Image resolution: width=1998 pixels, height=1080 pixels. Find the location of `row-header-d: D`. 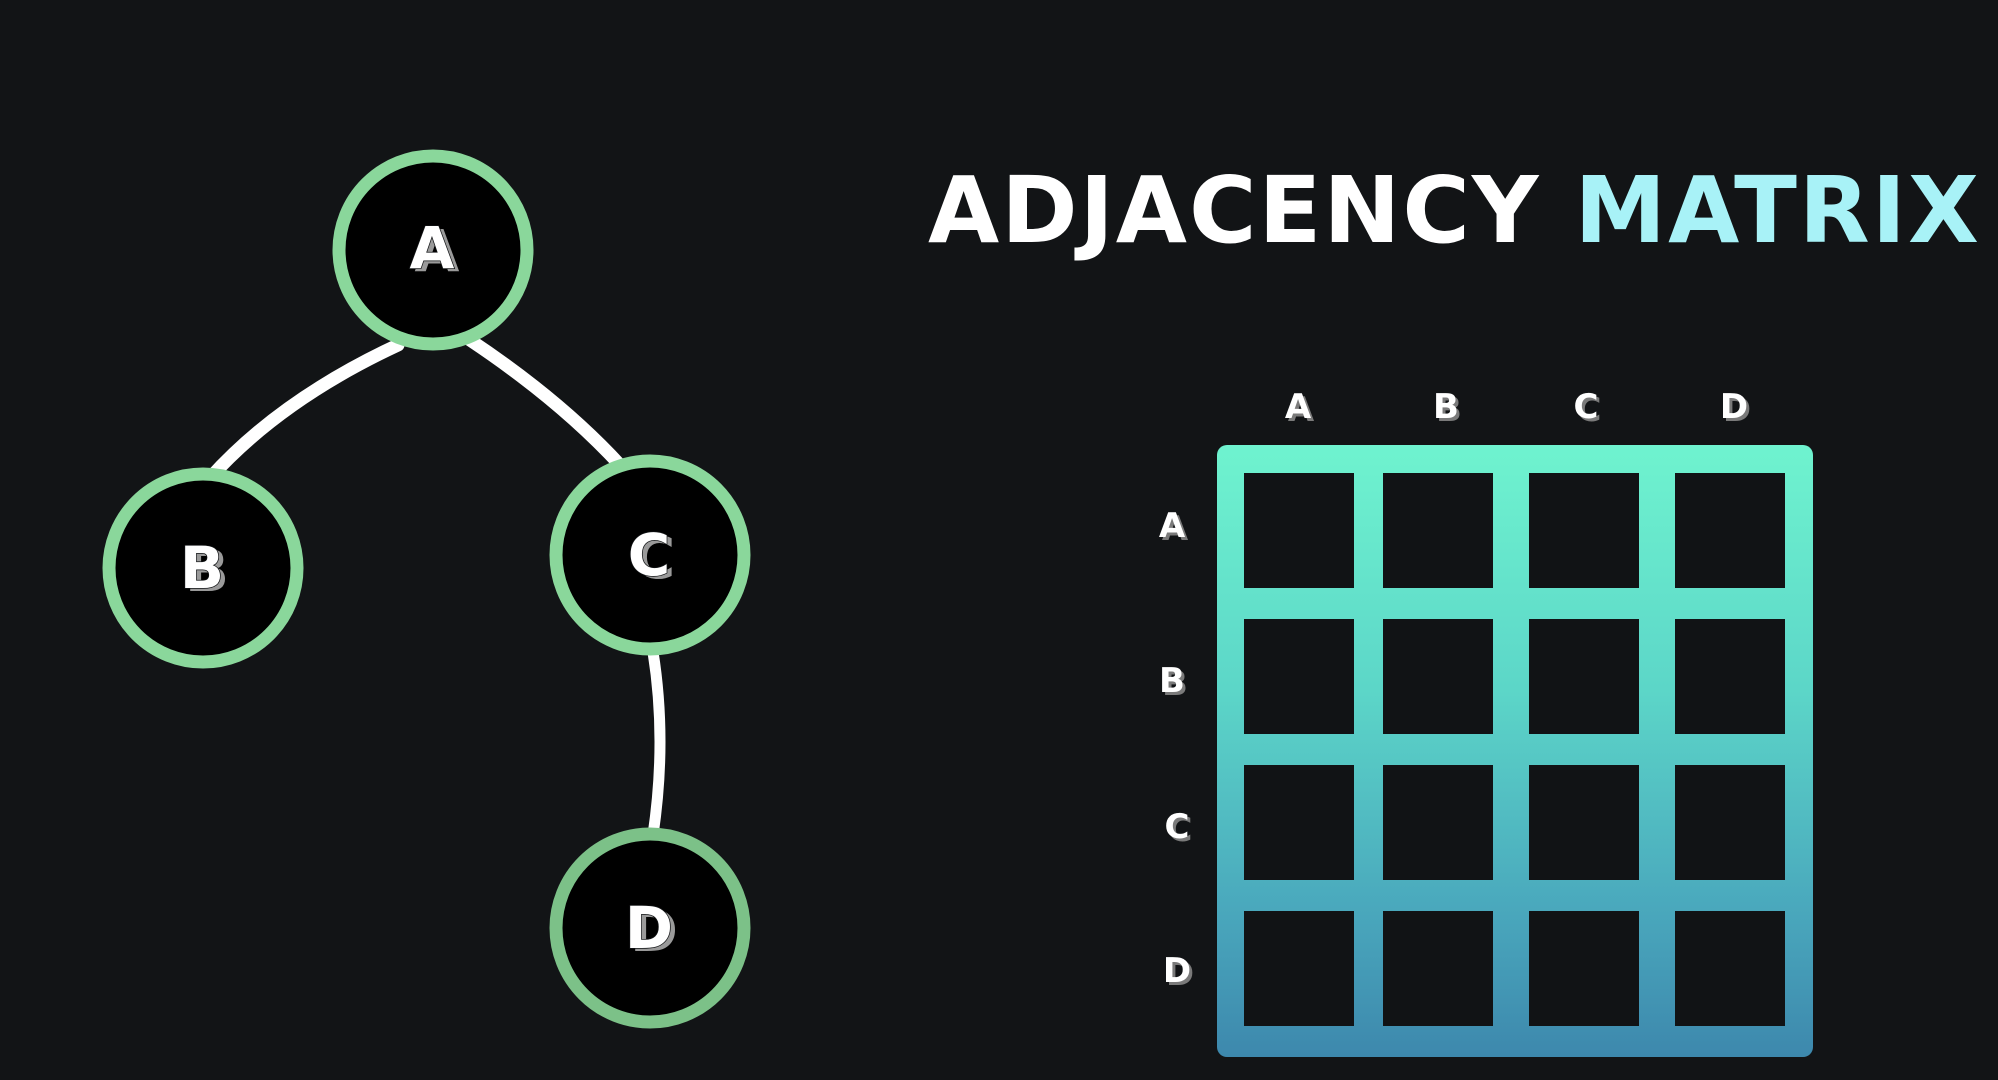

row-header-d: D is located at coordinates (1177, 971).